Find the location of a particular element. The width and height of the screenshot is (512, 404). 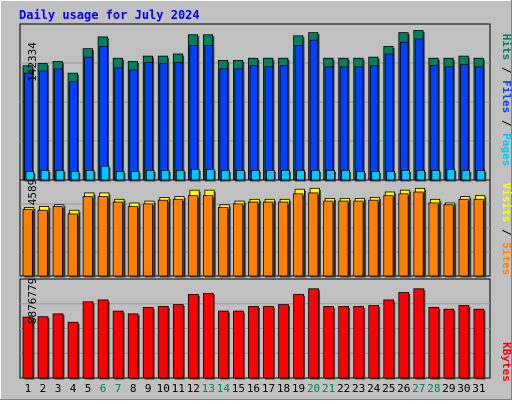

middle-panel-legend: Visits / Sites is located at coordinates (506, 229).